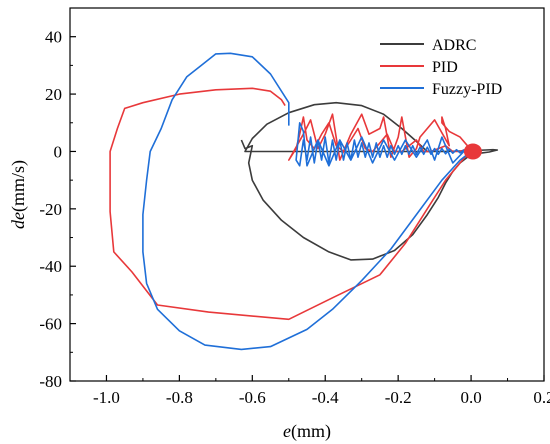 The image size is (550, 444). What do you see at coordinates (50, 324) in the screenshot?
I see `y-tick-label: -60` at bounding box center [50, 324].